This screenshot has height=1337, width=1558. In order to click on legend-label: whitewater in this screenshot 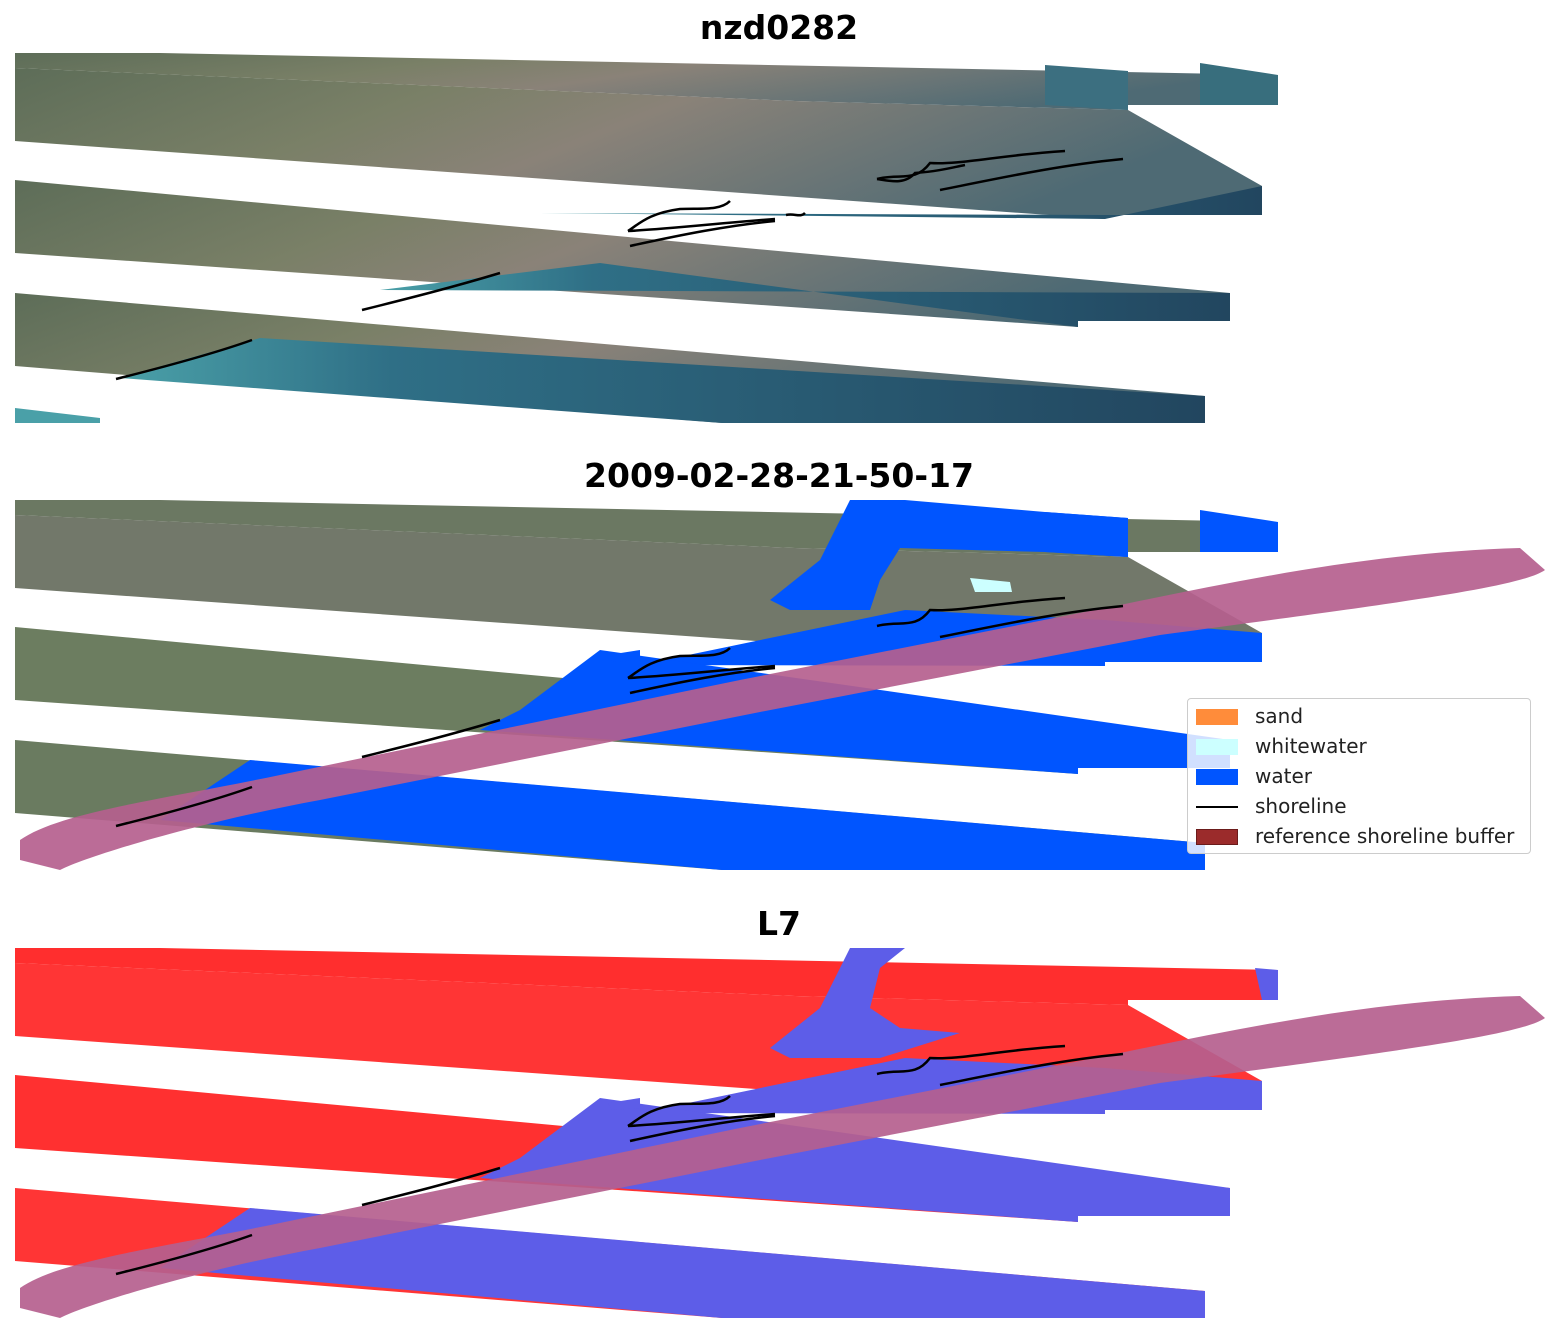, I will do `click(1311, 746)`.